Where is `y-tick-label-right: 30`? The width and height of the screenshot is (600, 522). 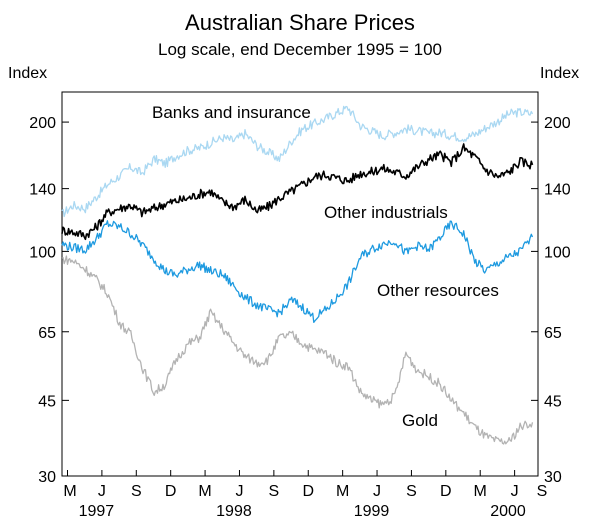
y-tick-label-right: 30 is located at coordinates (553, 477).